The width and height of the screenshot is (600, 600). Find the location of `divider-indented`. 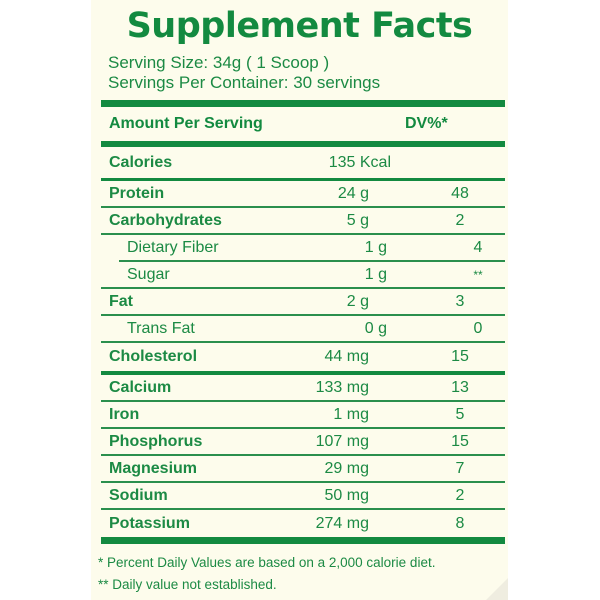

divider-indented is located at coordinates (312, 261).